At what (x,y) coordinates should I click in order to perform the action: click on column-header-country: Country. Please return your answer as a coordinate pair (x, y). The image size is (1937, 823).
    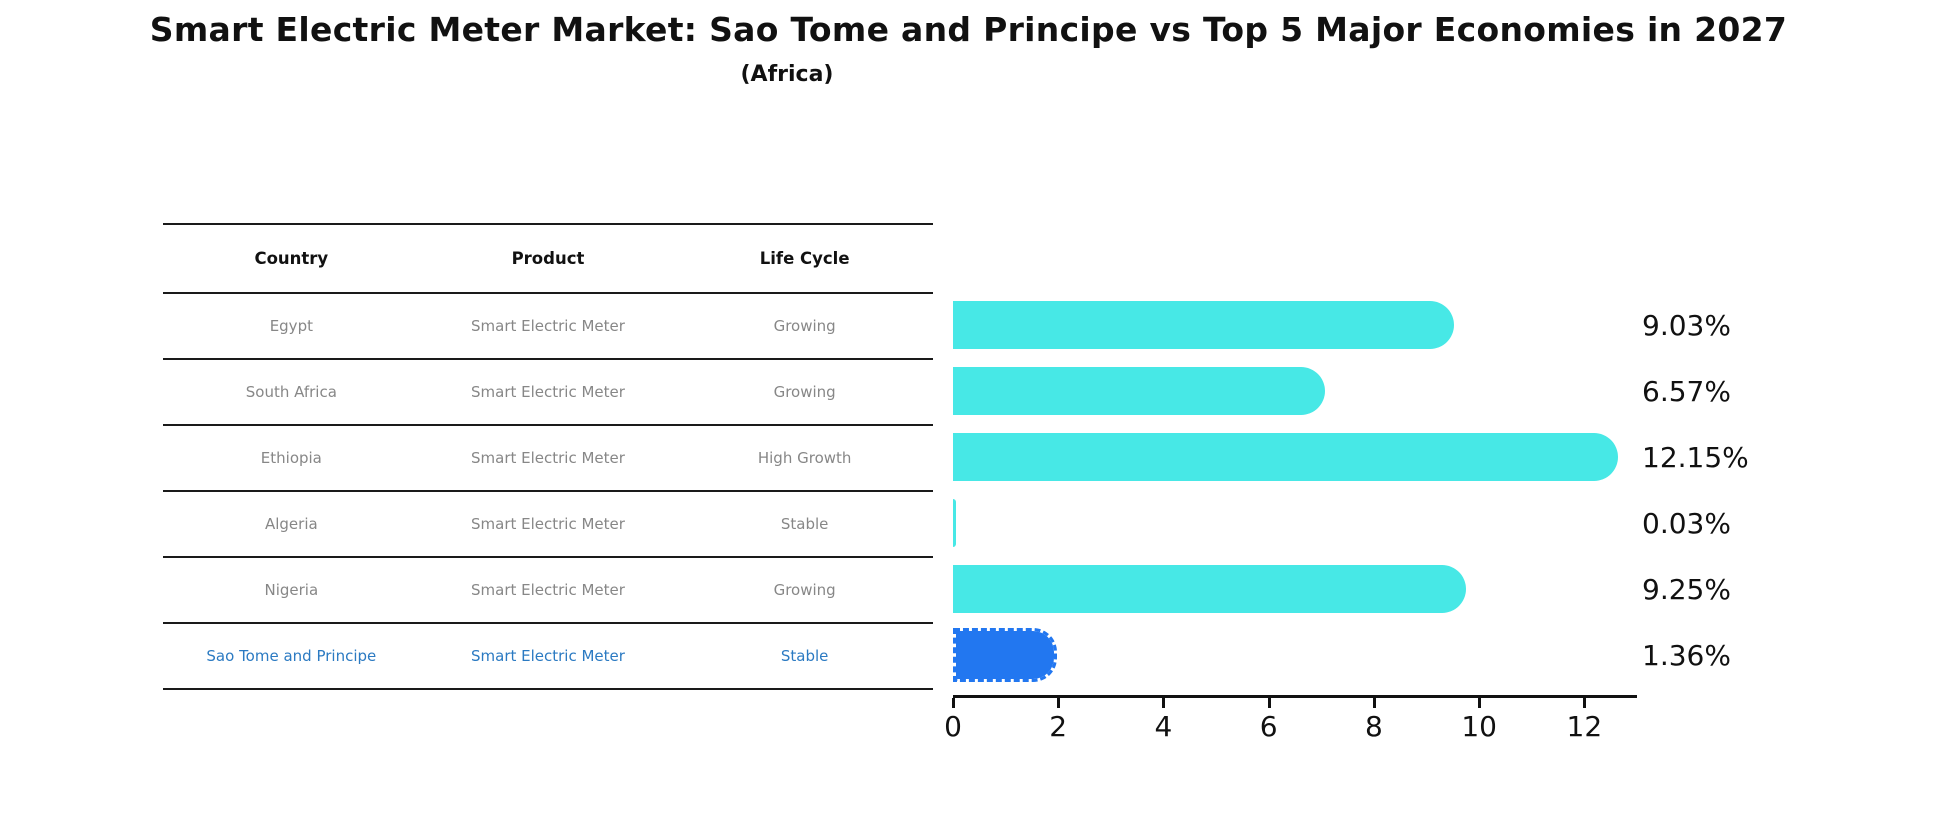
    Looking at the image, I should click on (291, 258).